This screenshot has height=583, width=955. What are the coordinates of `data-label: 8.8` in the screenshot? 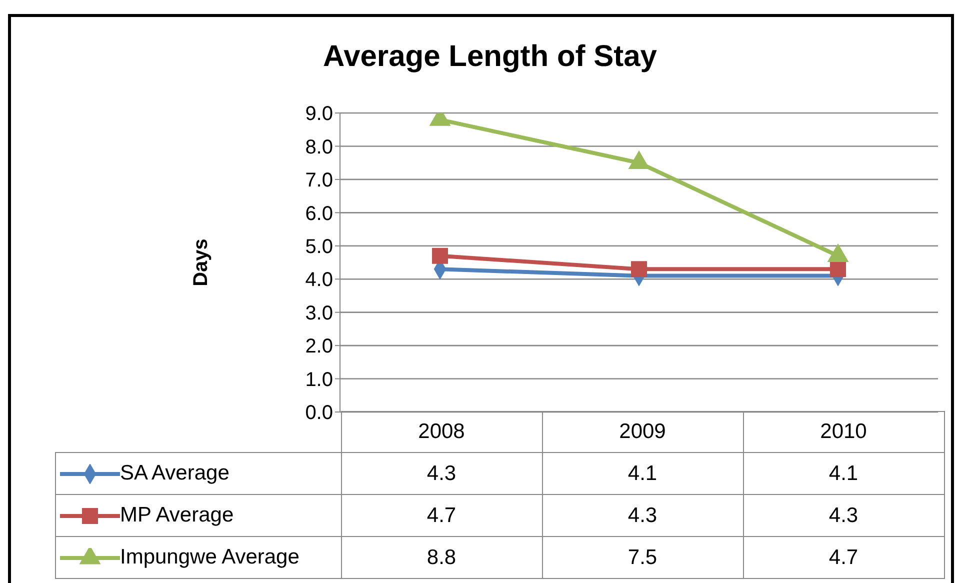 It's located at (441, 557).